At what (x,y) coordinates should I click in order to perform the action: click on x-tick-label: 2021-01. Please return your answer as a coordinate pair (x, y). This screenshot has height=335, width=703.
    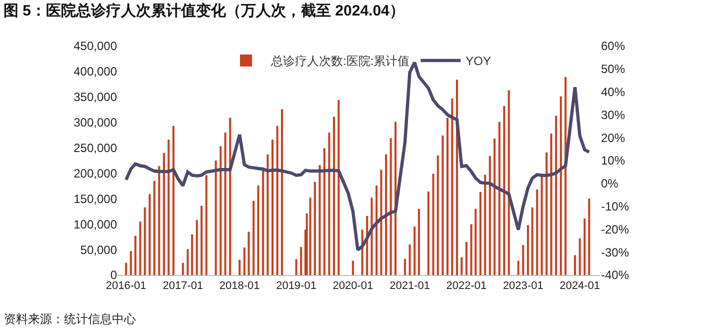
    Looking at the image, I should click on (410, 286).